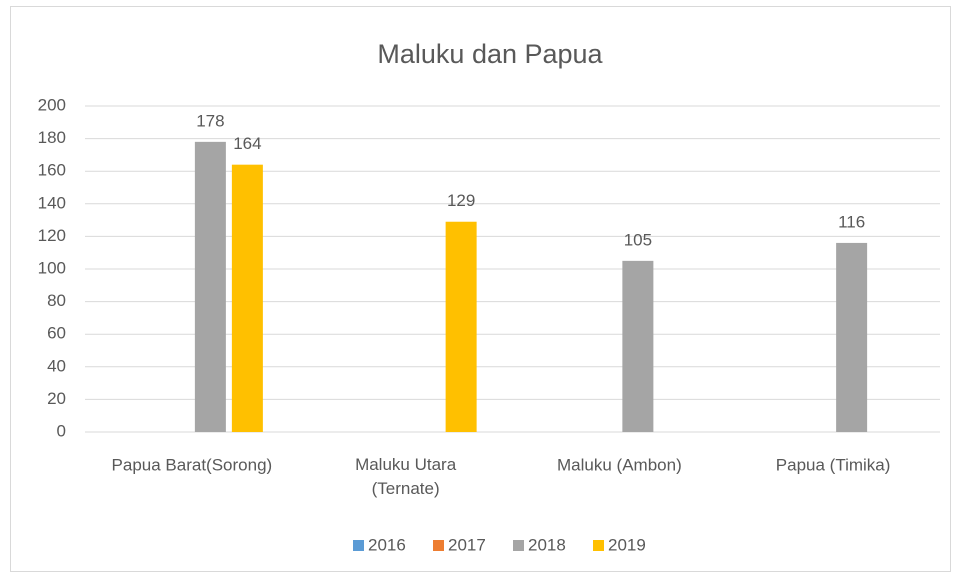 This screenshot has width=956, height=580. Describe the element at coordinates (210, 120) in the screenshot. I see `data-label: 178` at that location.